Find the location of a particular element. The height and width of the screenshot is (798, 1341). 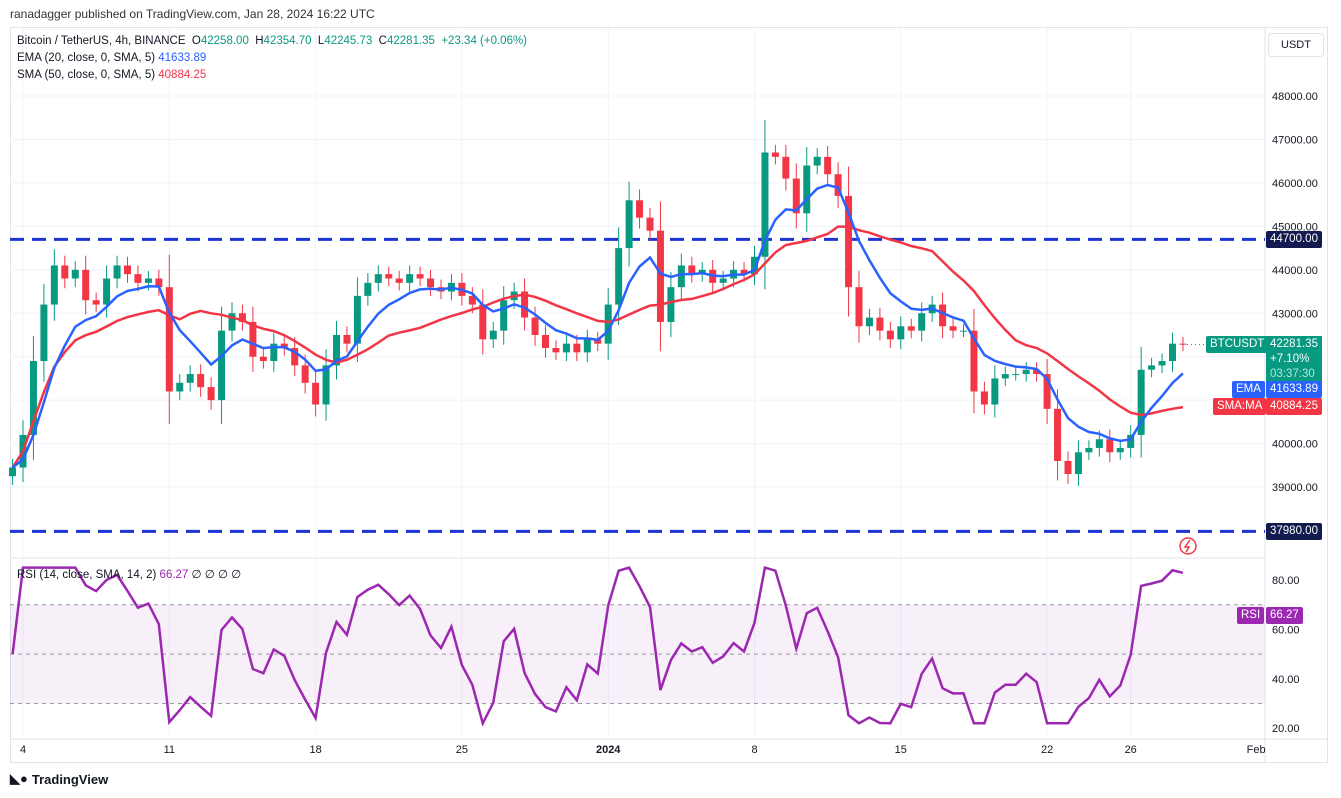

high-value: 42354.70 is located at coordinates (287, 41).